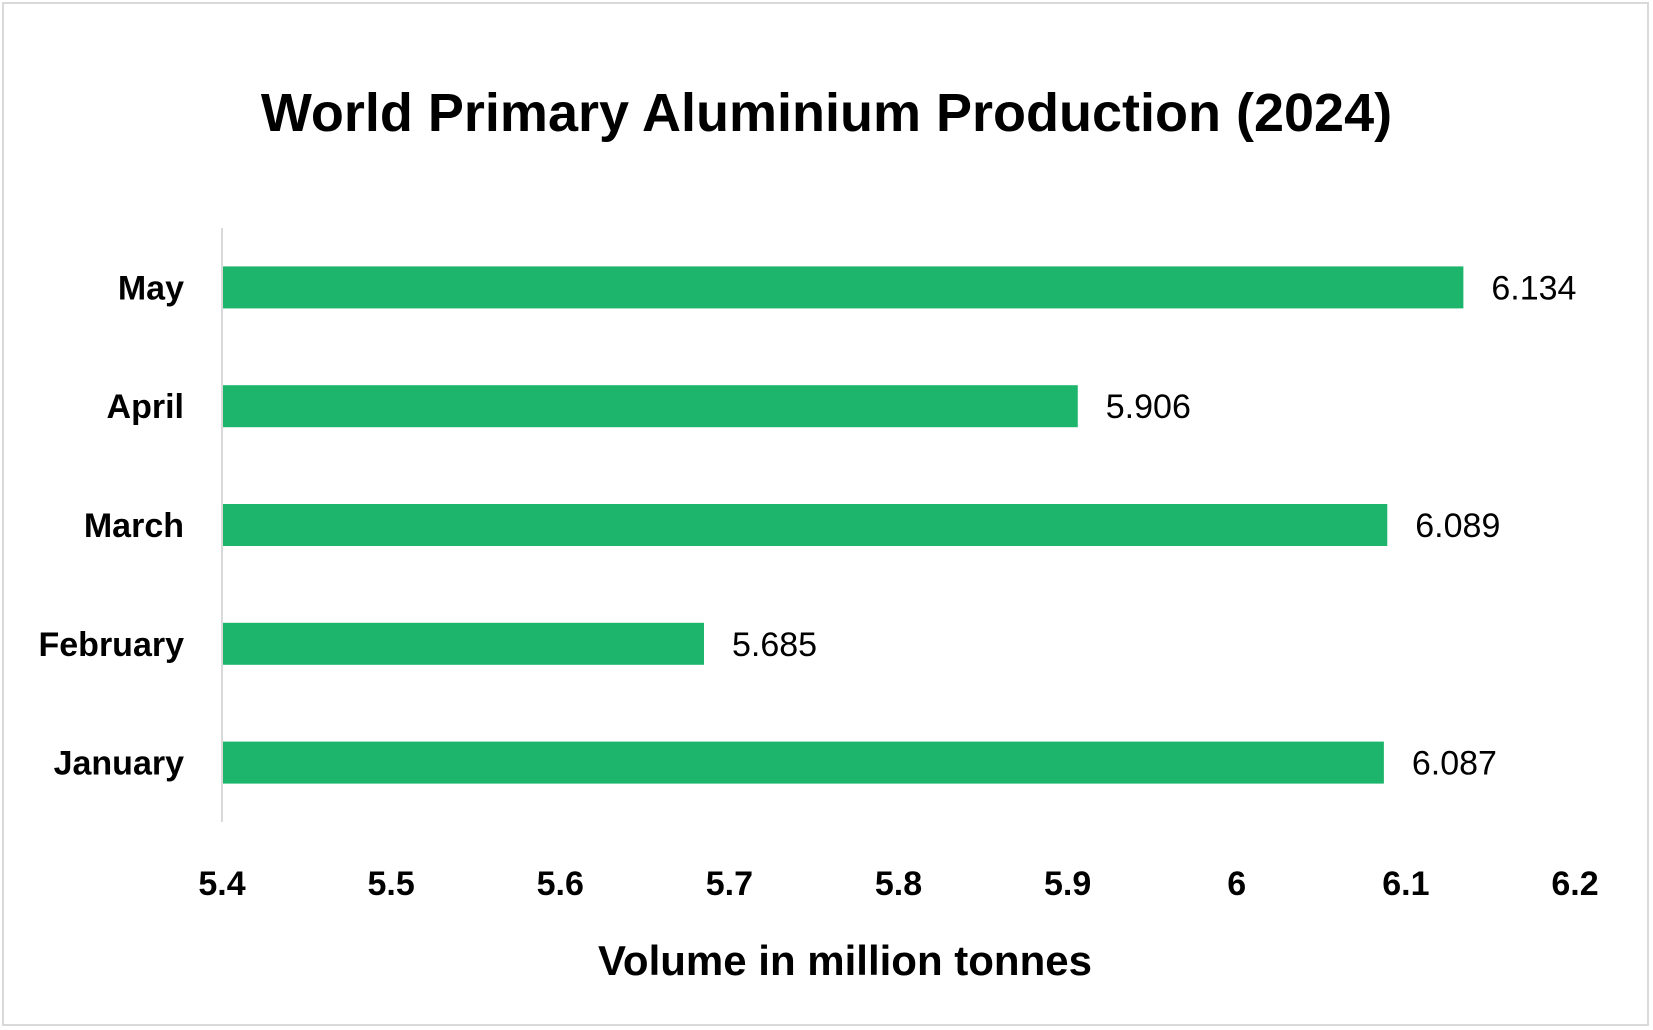 The image size is (1653, 1030). I want to click on value-label-february: 5.685, so click(774, 645).